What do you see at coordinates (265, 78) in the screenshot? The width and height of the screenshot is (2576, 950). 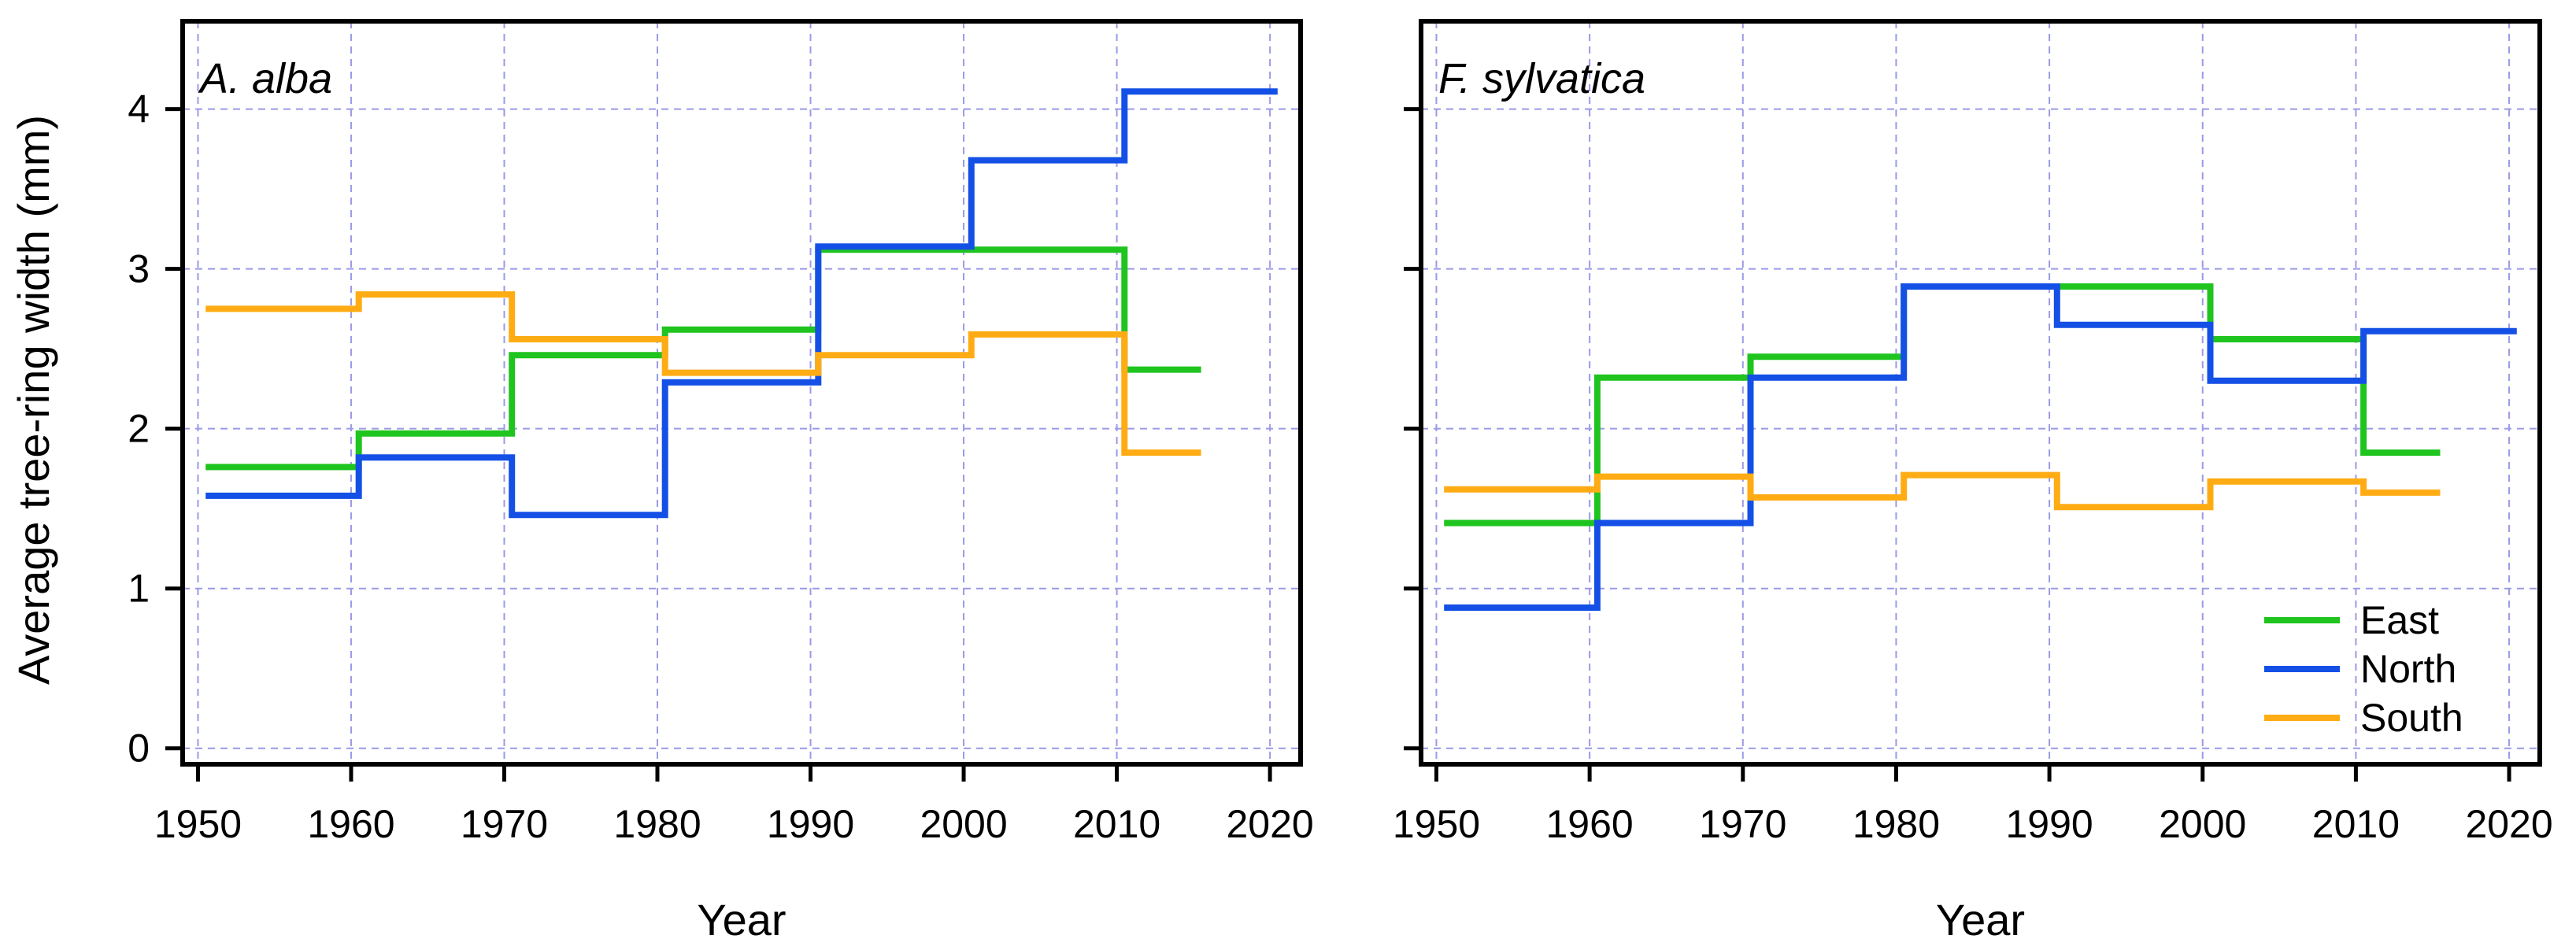 I see `panel-title: A. alba` at bounding box center [265, 78].